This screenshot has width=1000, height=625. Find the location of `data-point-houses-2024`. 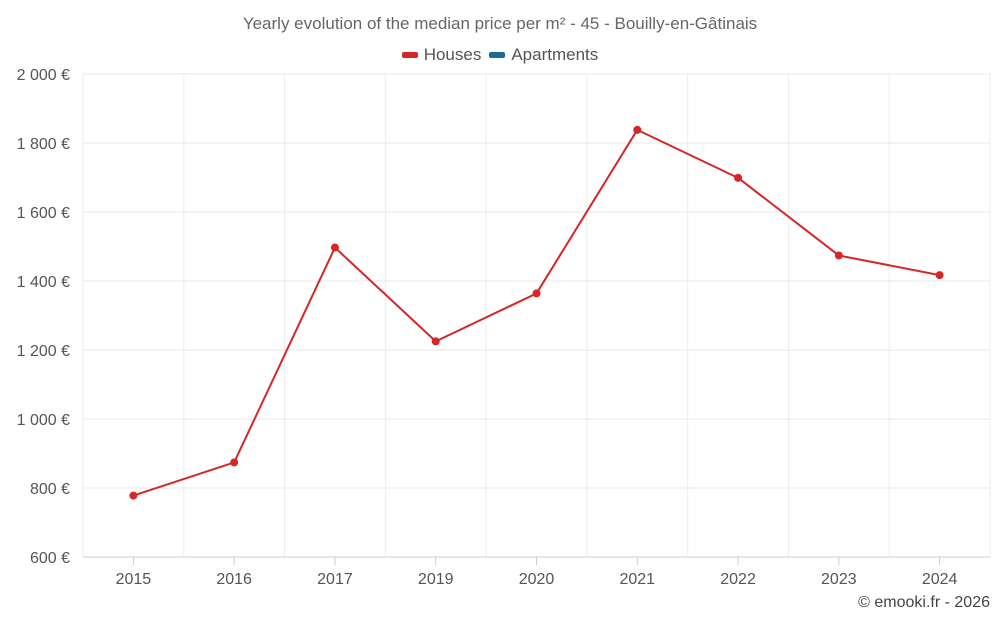

data-point-houses-2024 is located at coordinates (939, 275).